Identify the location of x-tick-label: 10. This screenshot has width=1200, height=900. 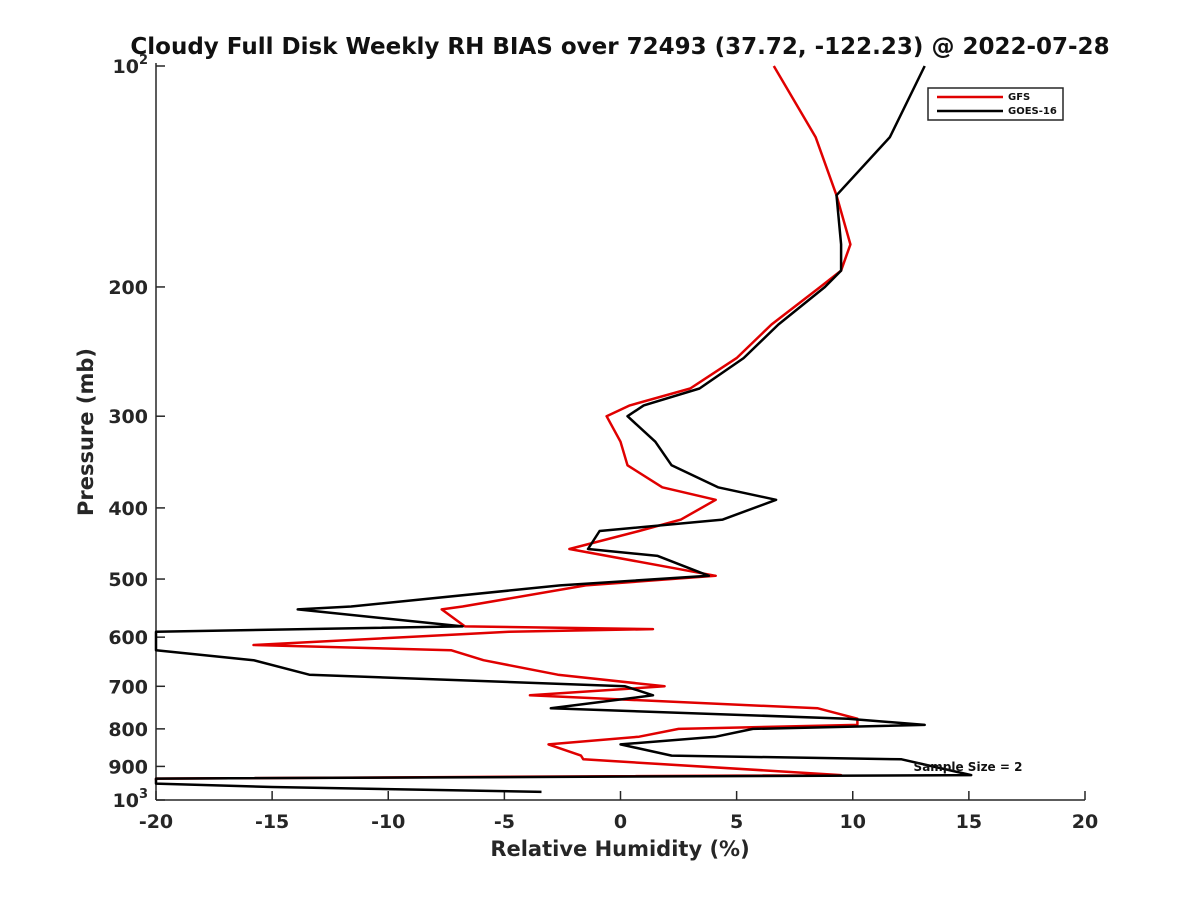
(853, 822).